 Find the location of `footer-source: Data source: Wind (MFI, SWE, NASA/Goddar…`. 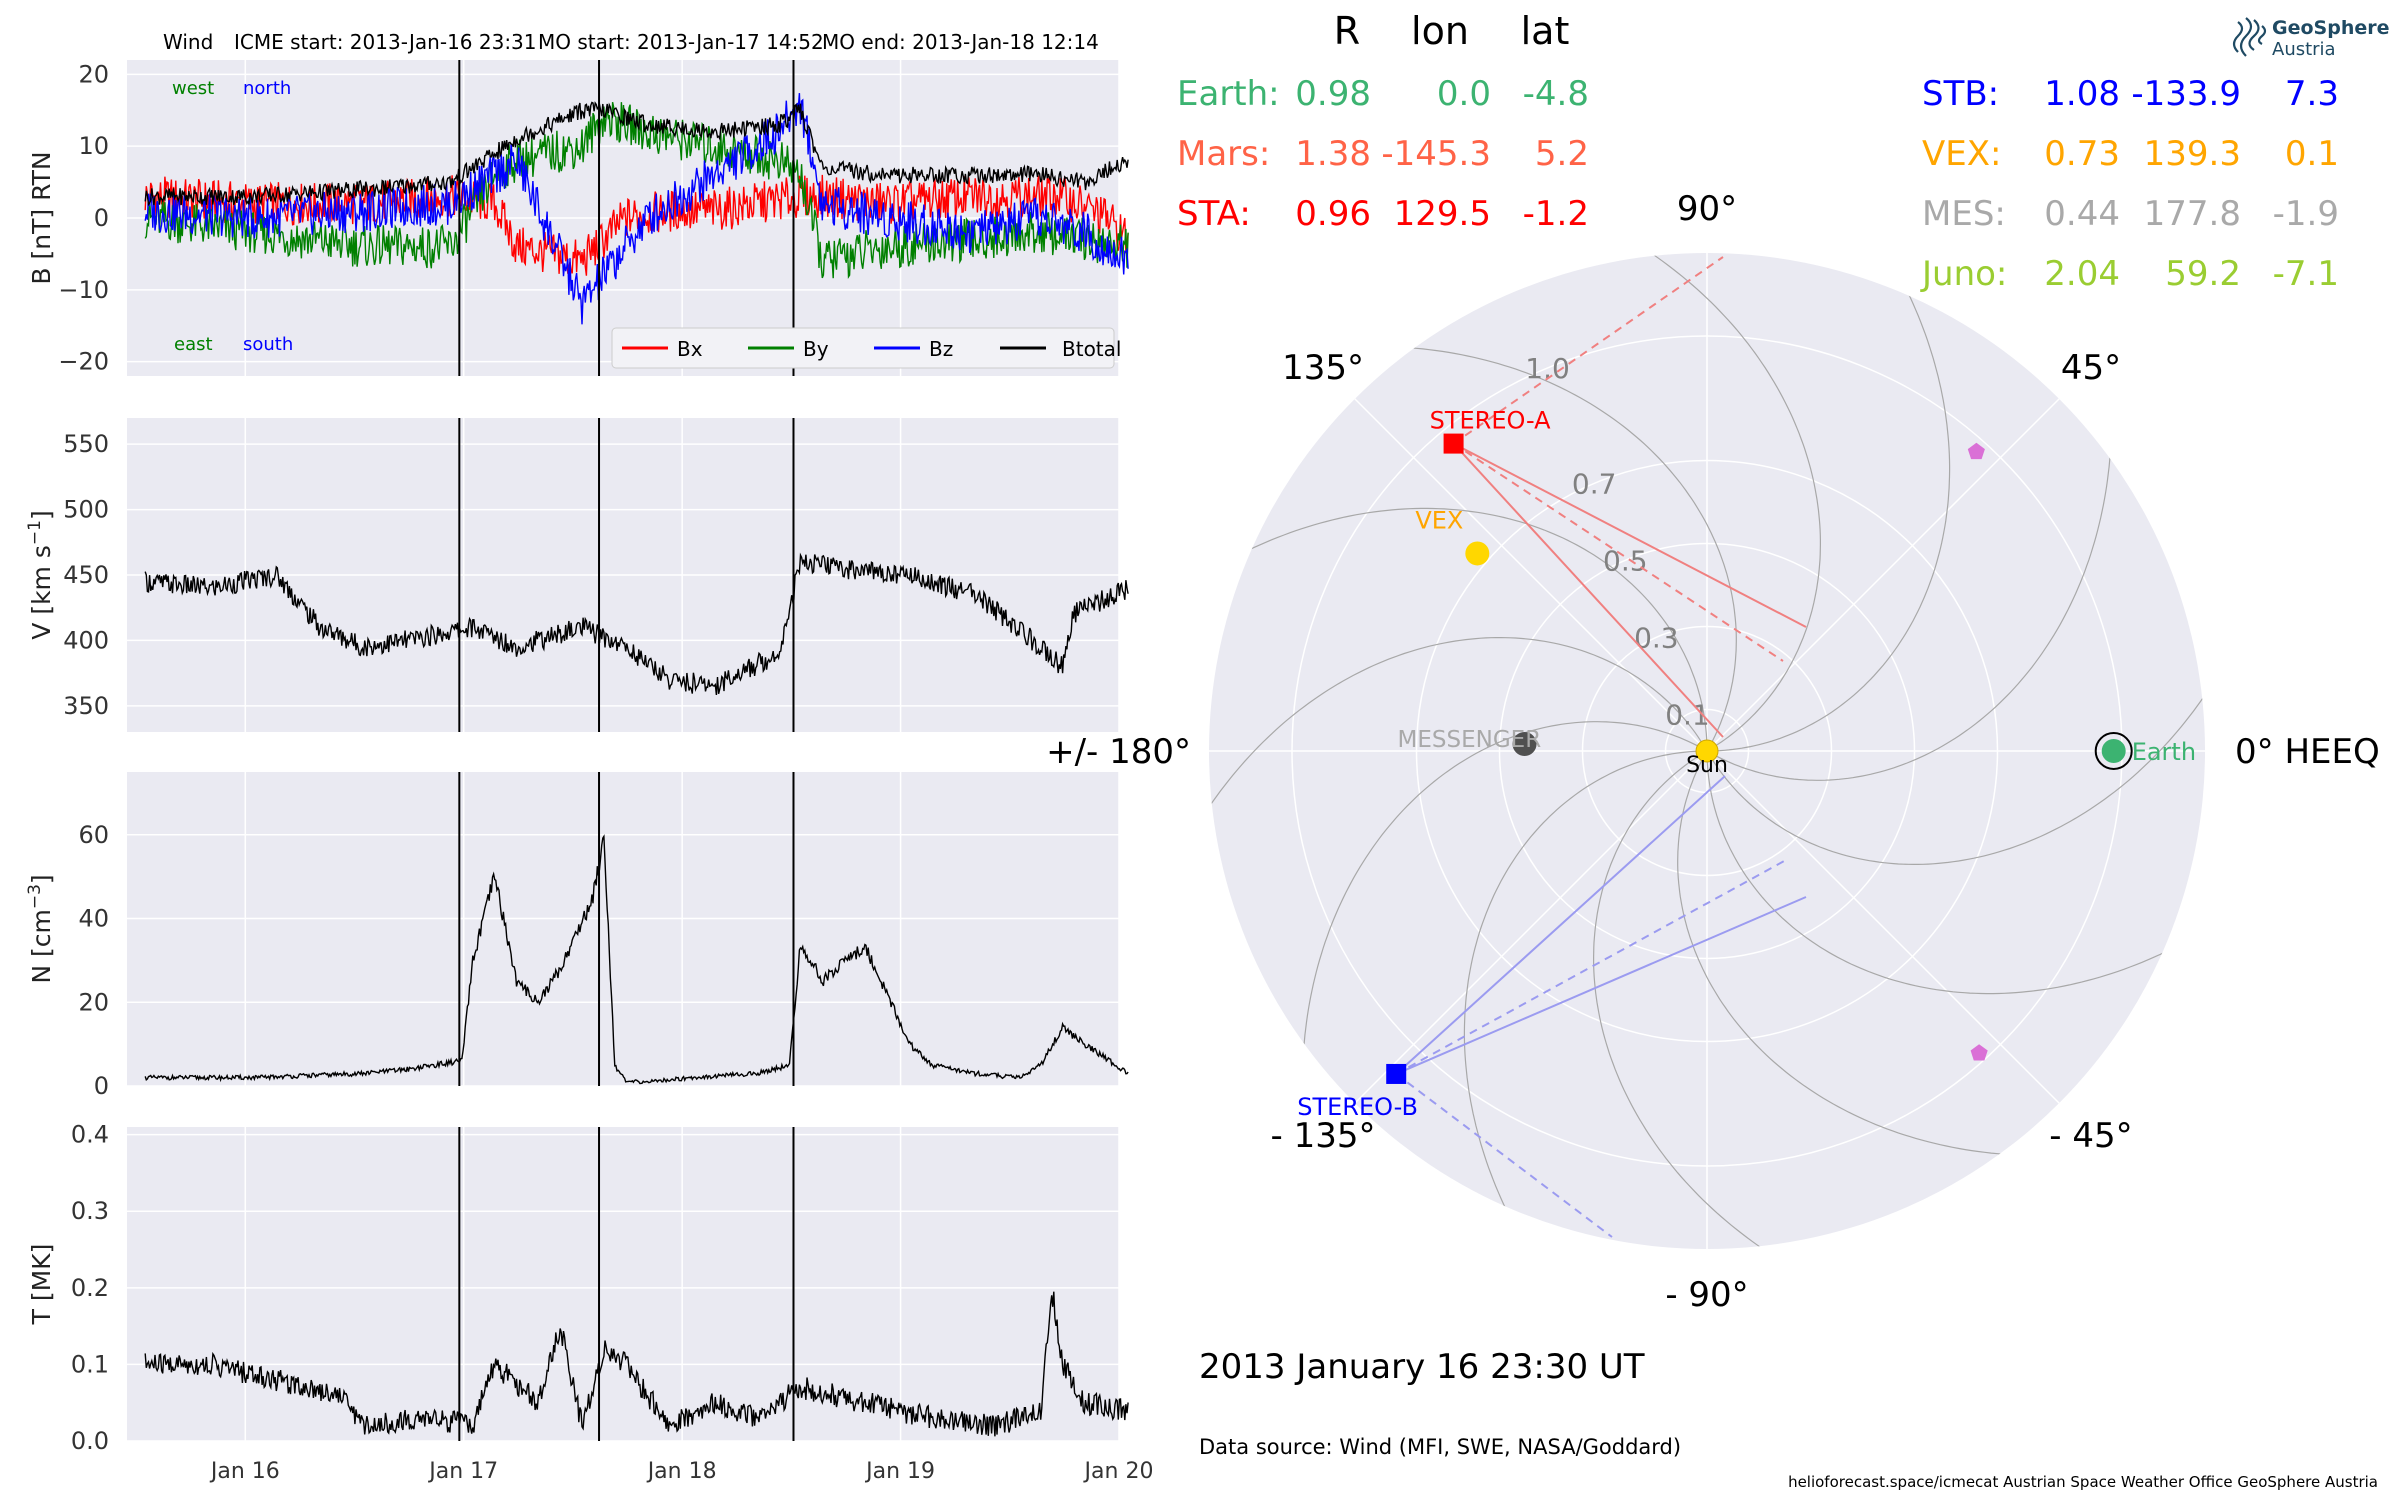

footer-source: Data source: Wind (MFI, SWE, NASA/Goddar… is located at coordinates (1440, 1447).